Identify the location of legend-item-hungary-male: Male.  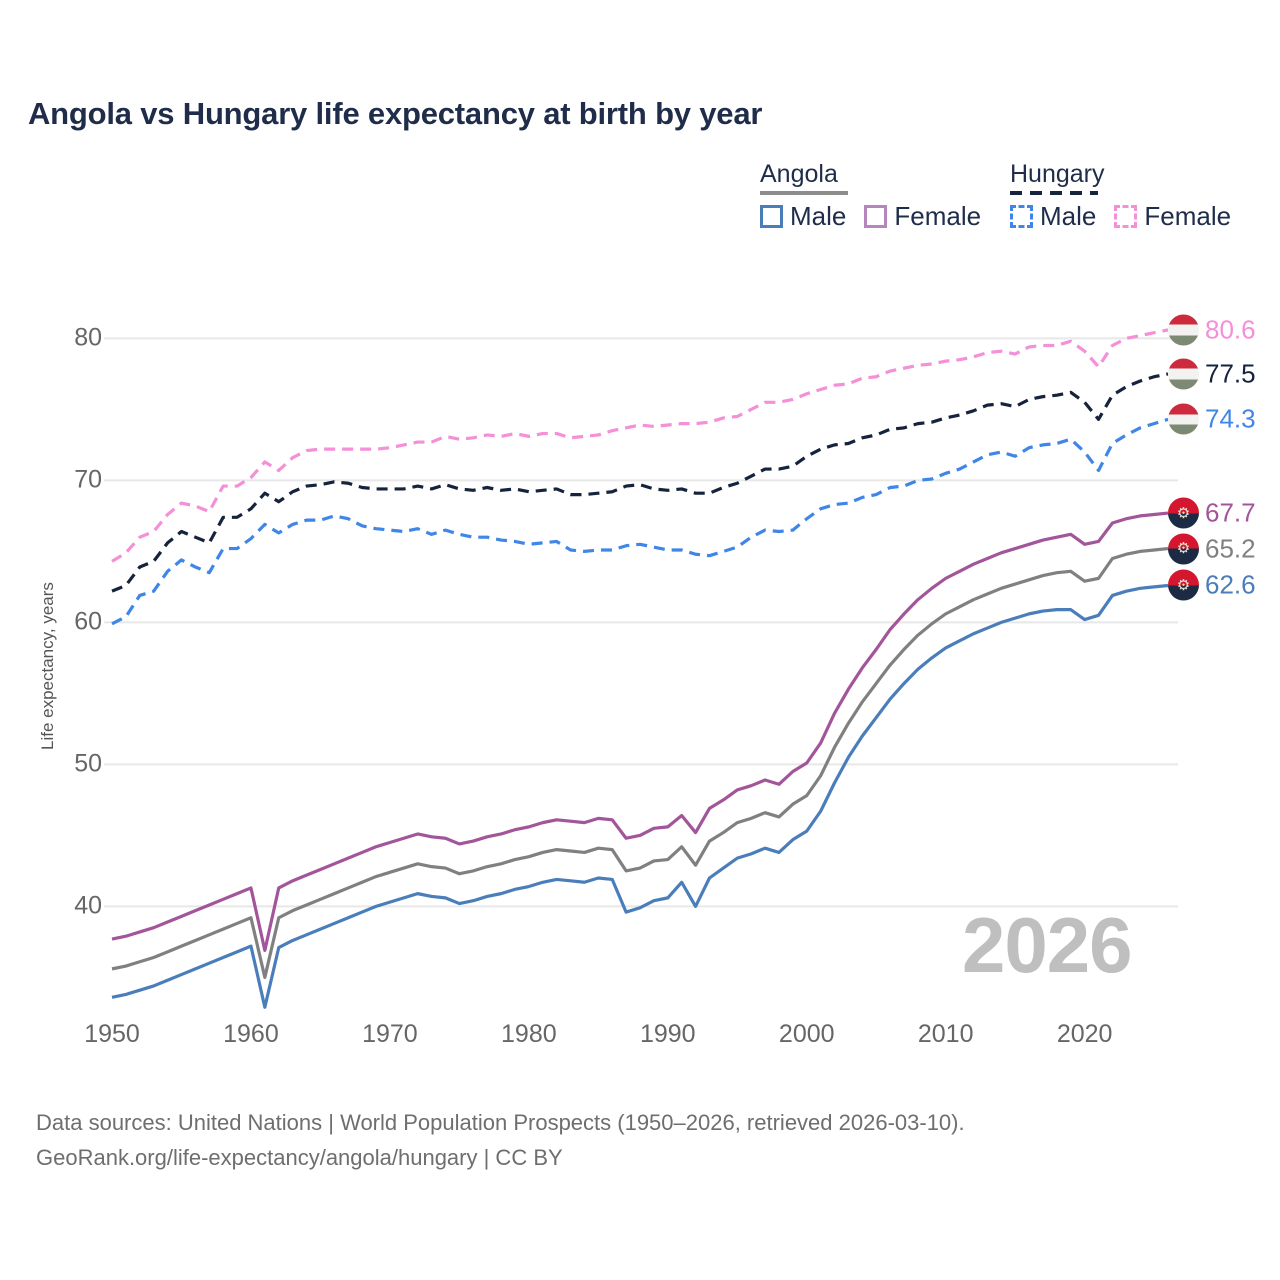
(1053, 216).